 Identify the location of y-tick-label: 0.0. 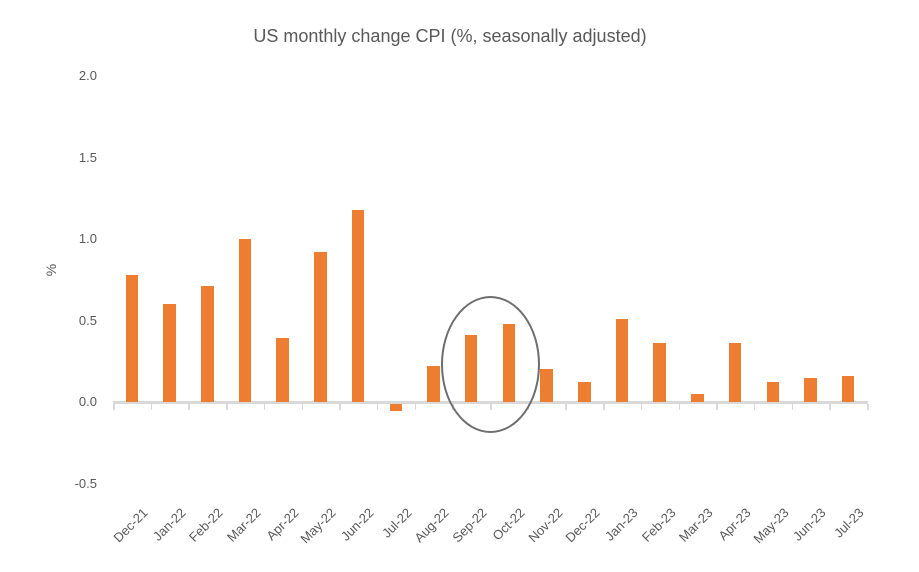
(87, 401).